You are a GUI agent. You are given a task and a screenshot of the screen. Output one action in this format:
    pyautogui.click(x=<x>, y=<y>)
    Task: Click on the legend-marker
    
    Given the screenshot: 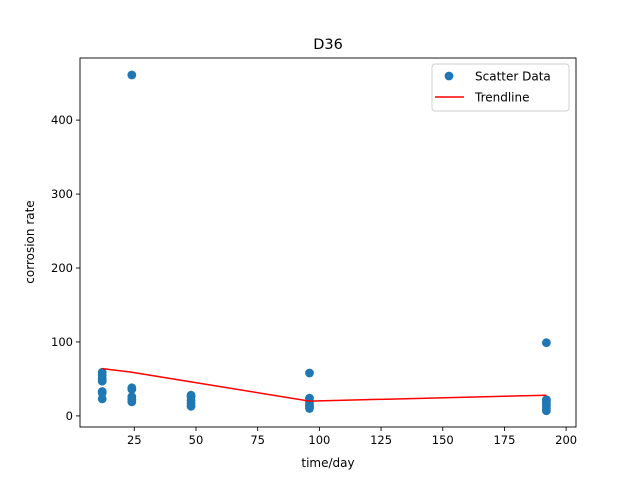 What is the action you would take?
    pyautogui.click(x=449, y=76)
    